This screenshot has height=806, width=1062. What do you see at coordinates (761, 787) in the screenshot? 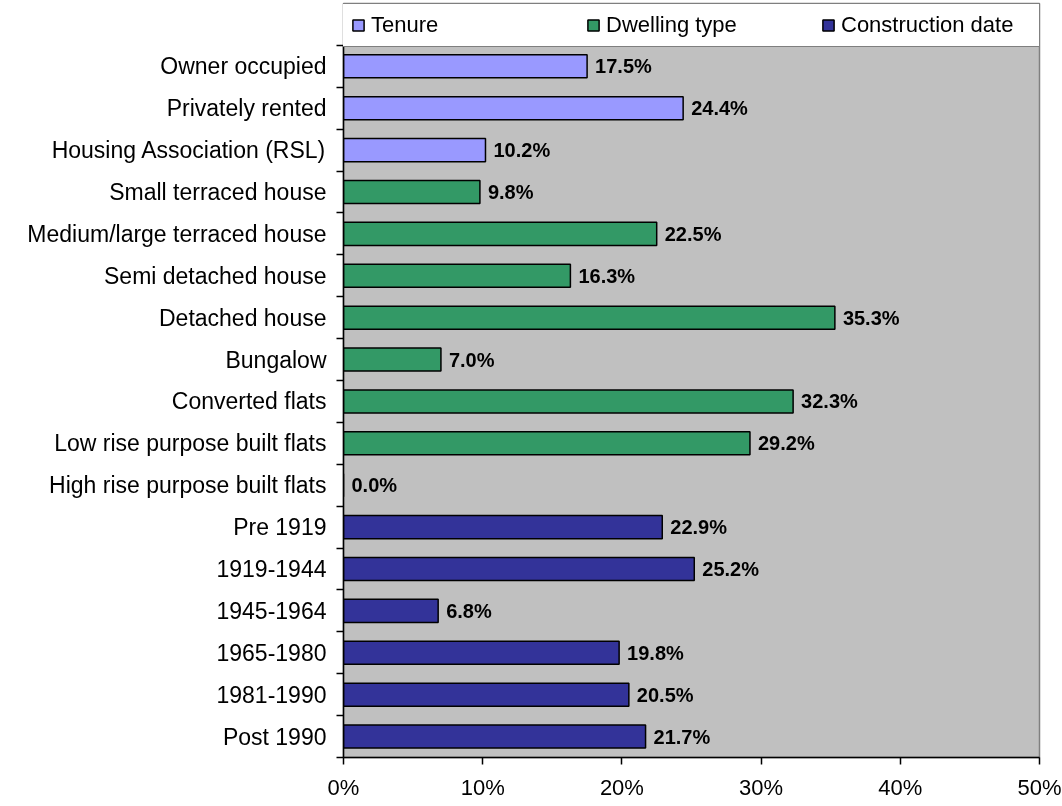
I see `x-tick-label: 30%` at bounding box center [761, 787].